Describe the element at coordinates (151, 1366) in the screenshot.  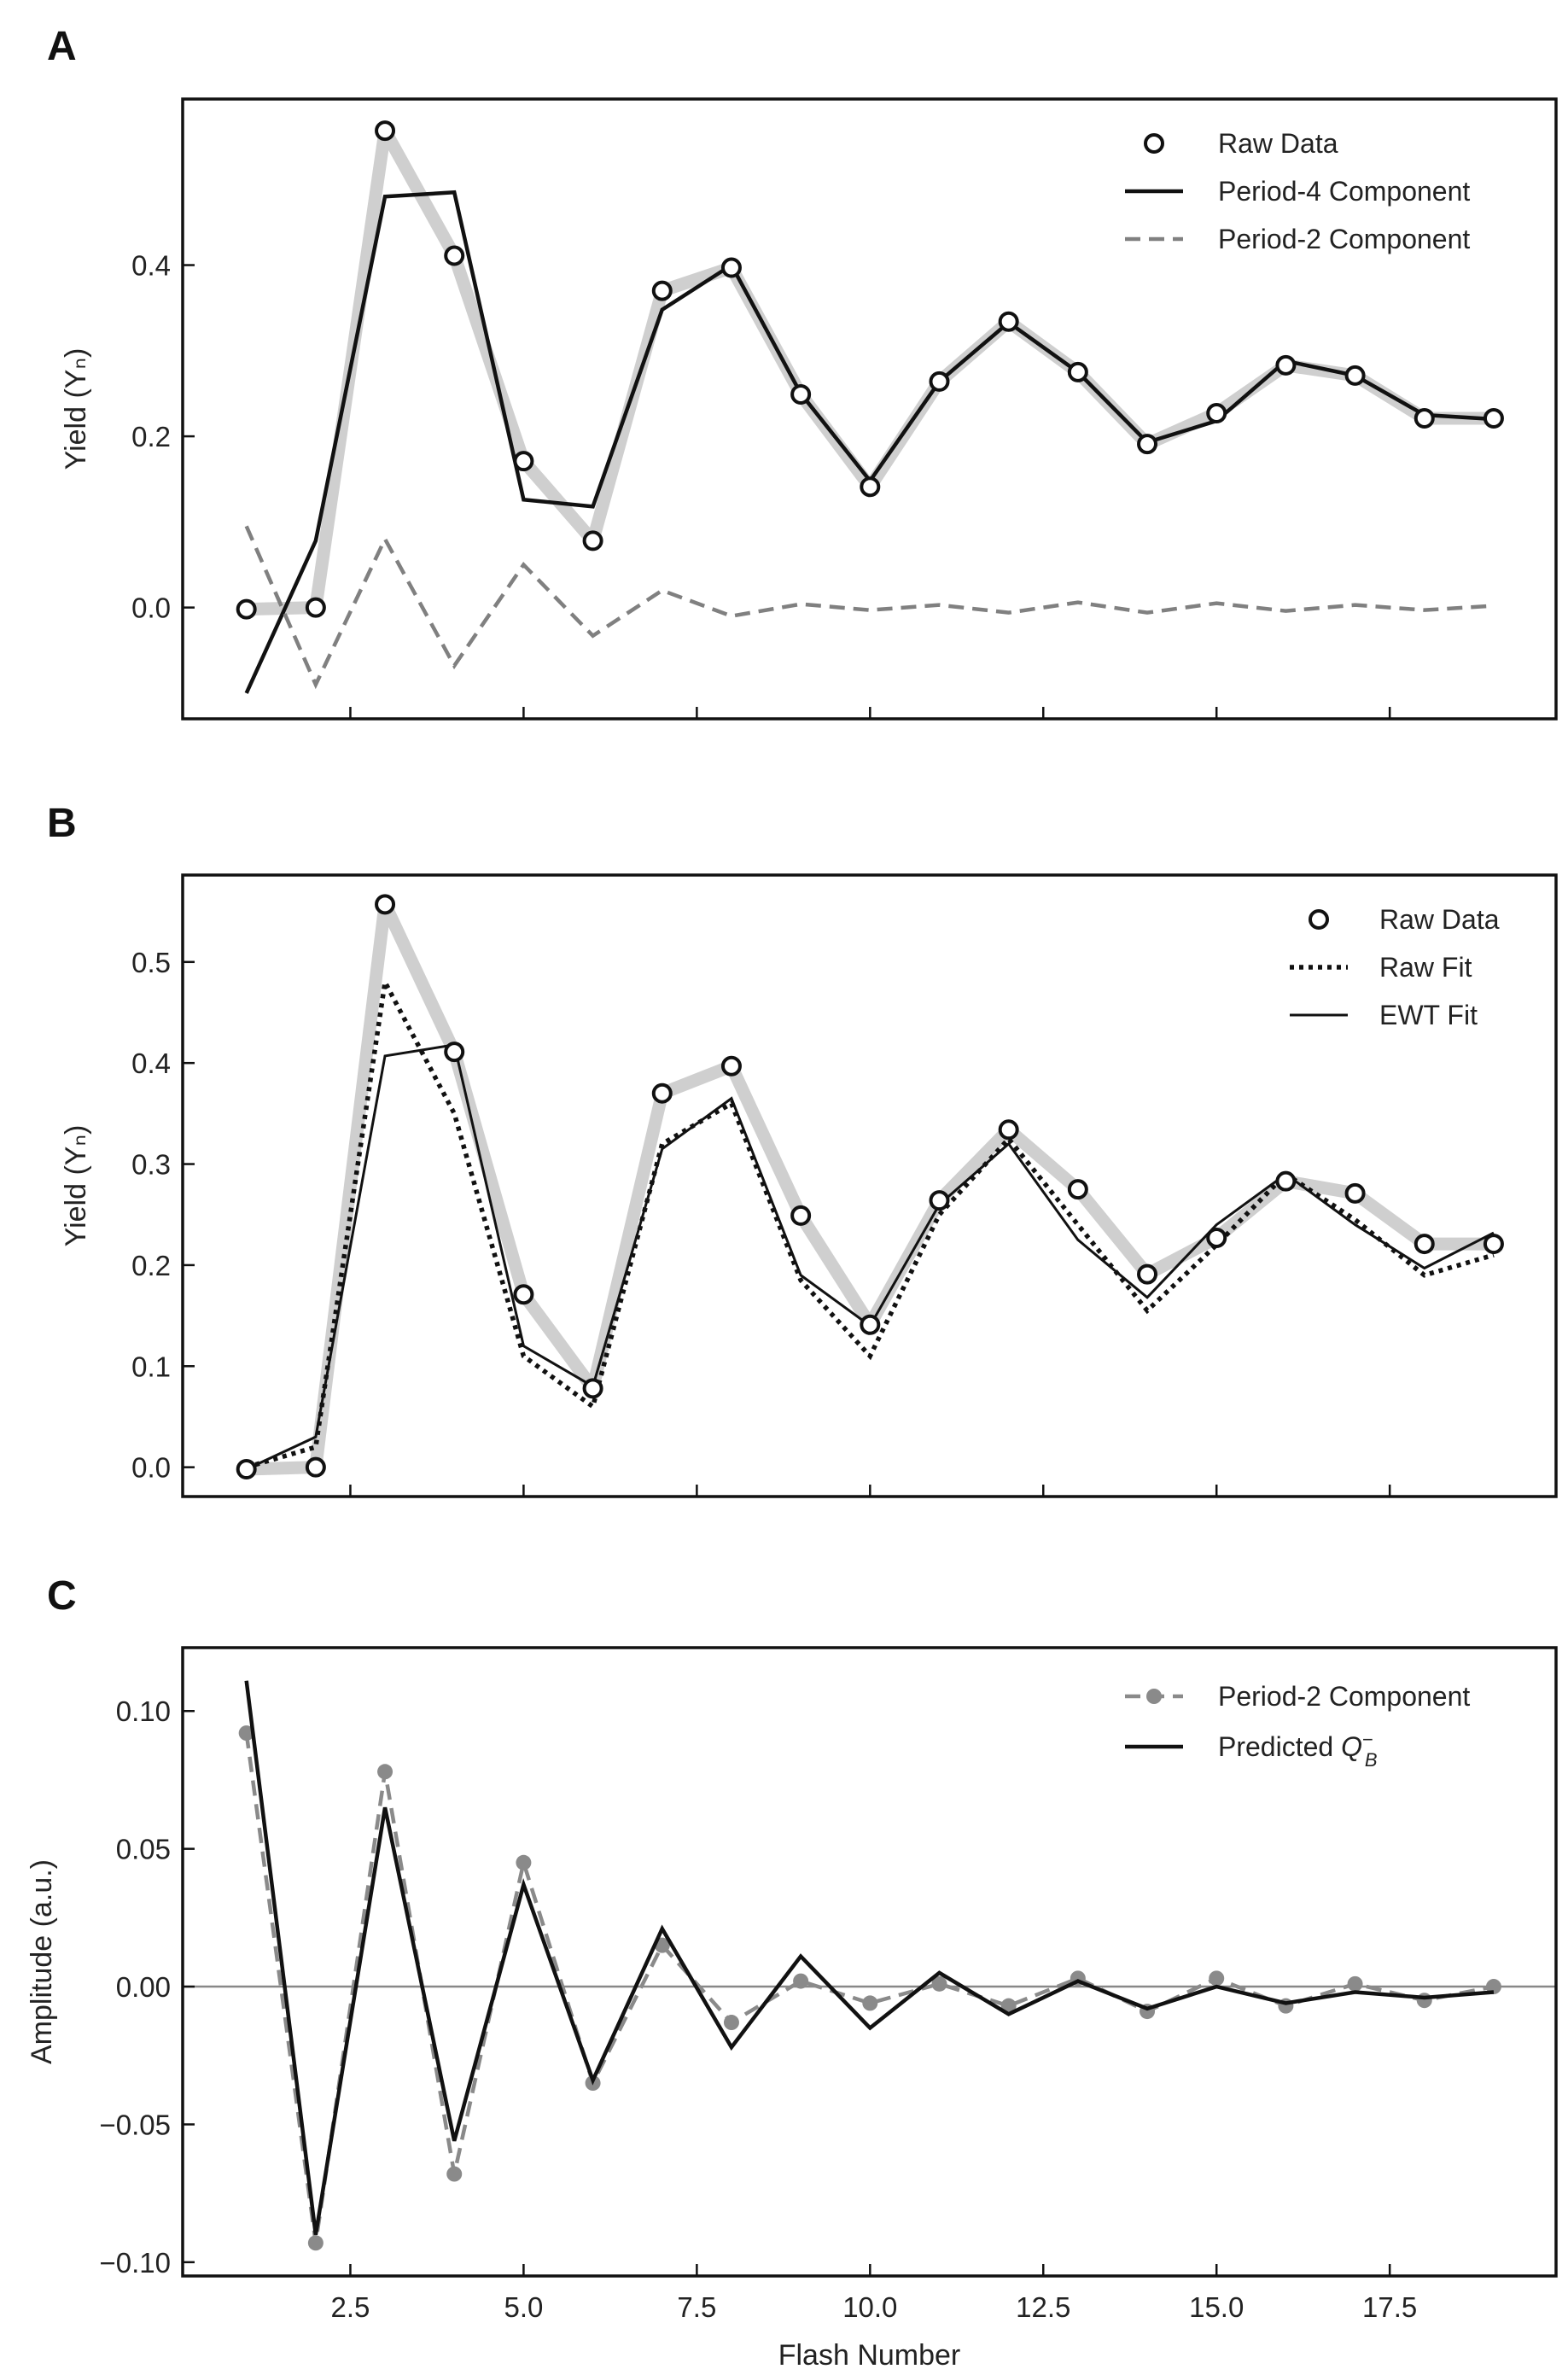
I see `y-tick-label: 0.1` at that location.